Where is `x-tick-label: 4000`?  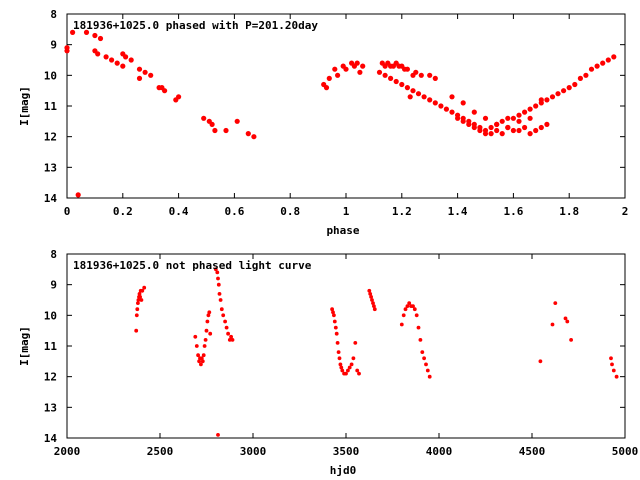 x-tick-label: 4000 is located at coordinates (439, 451).